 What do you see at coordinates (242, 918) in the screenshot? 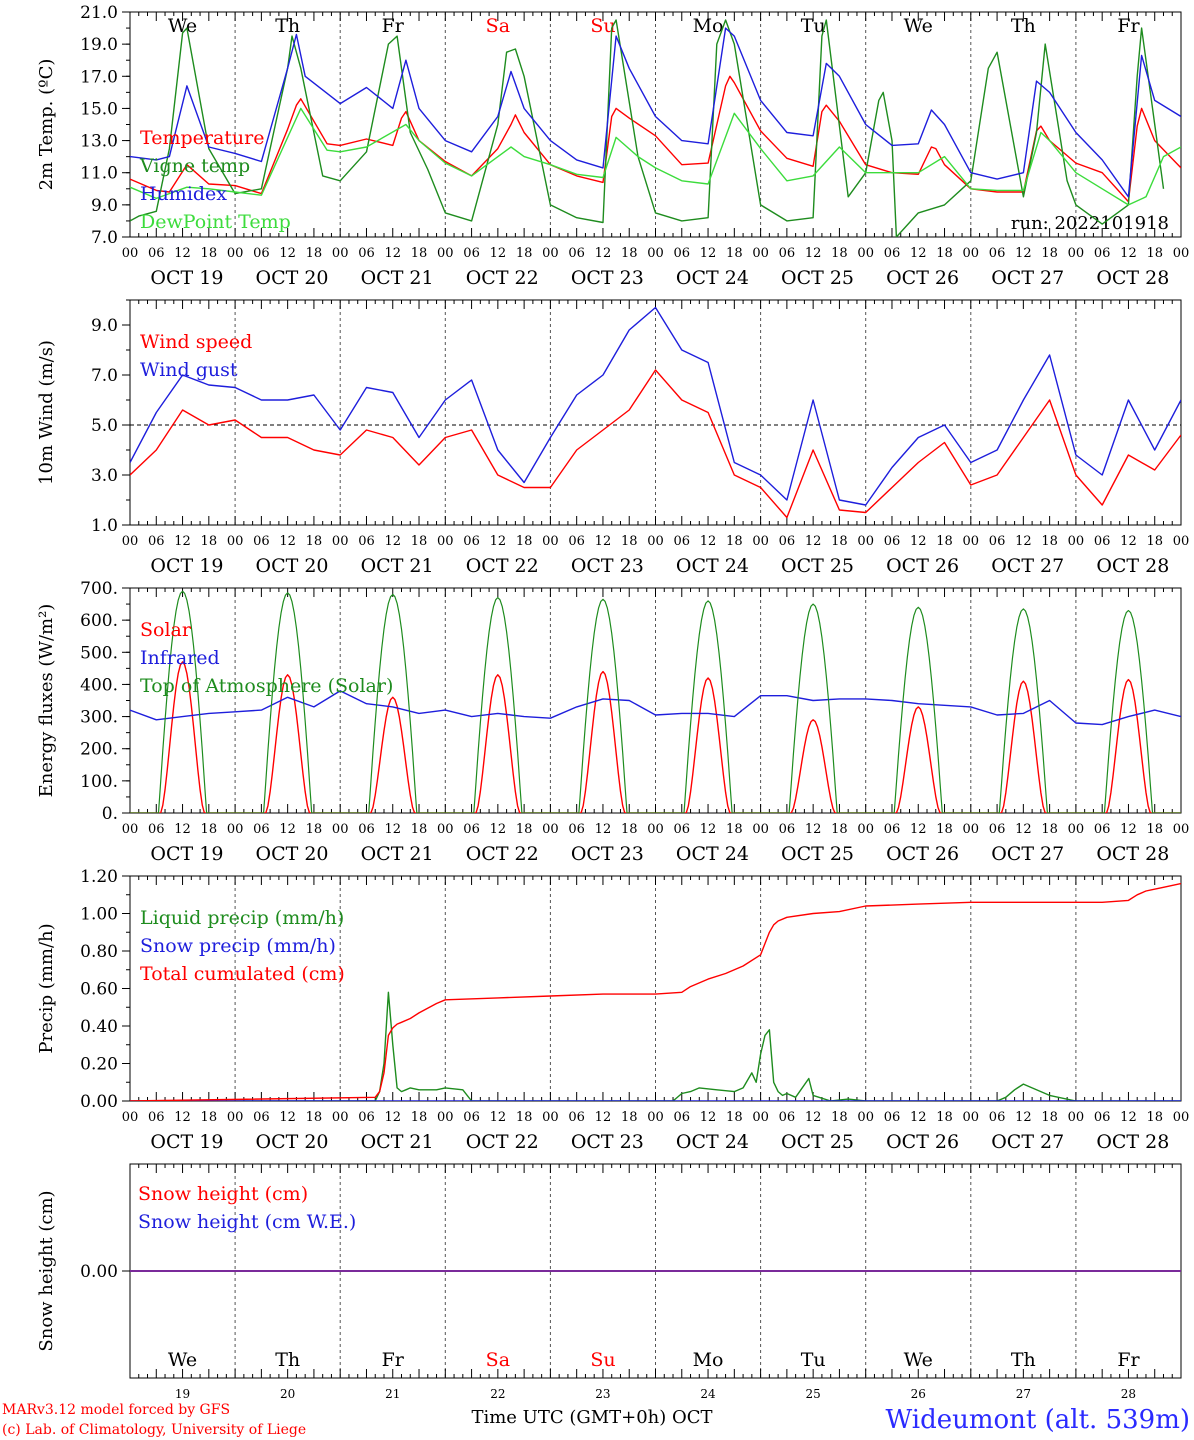
I see `legend-entry: Liquid precip (mm/h)` at bounding box center [242, 918].